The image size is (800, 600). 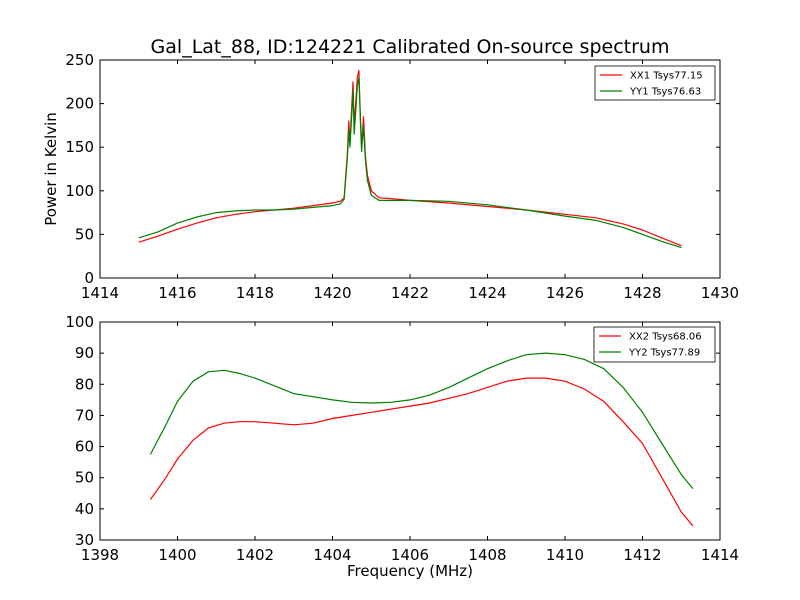 I want to click on x-tick-label: 1408, so click(x=487, y=555).